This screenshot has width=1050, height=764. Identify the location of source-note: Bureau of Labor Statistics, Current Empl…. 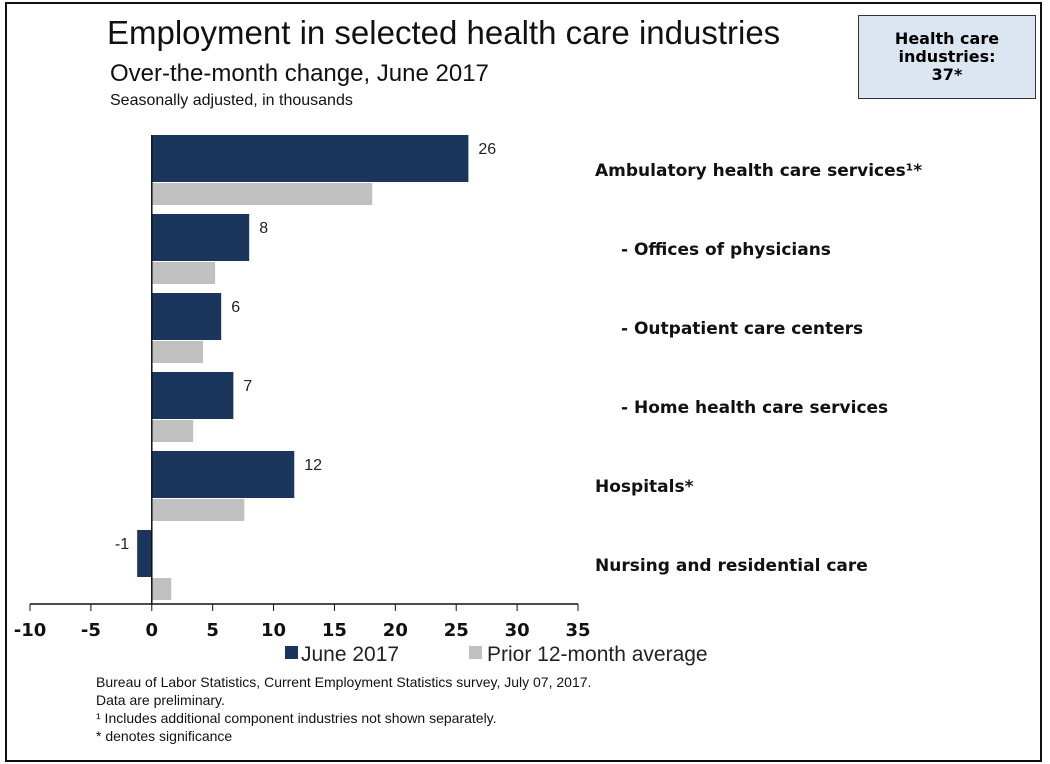
(344, 682).